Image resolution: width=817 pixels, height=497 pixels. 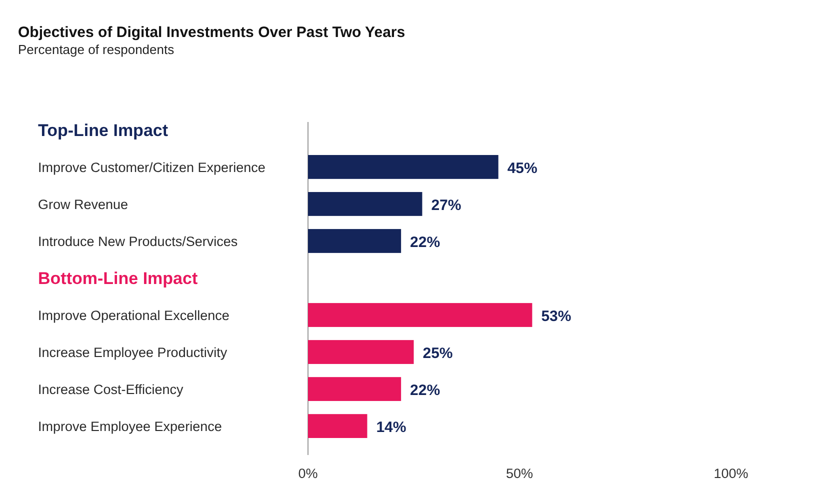 I want to click on data-label: 25%, so click(x=437, y=353).